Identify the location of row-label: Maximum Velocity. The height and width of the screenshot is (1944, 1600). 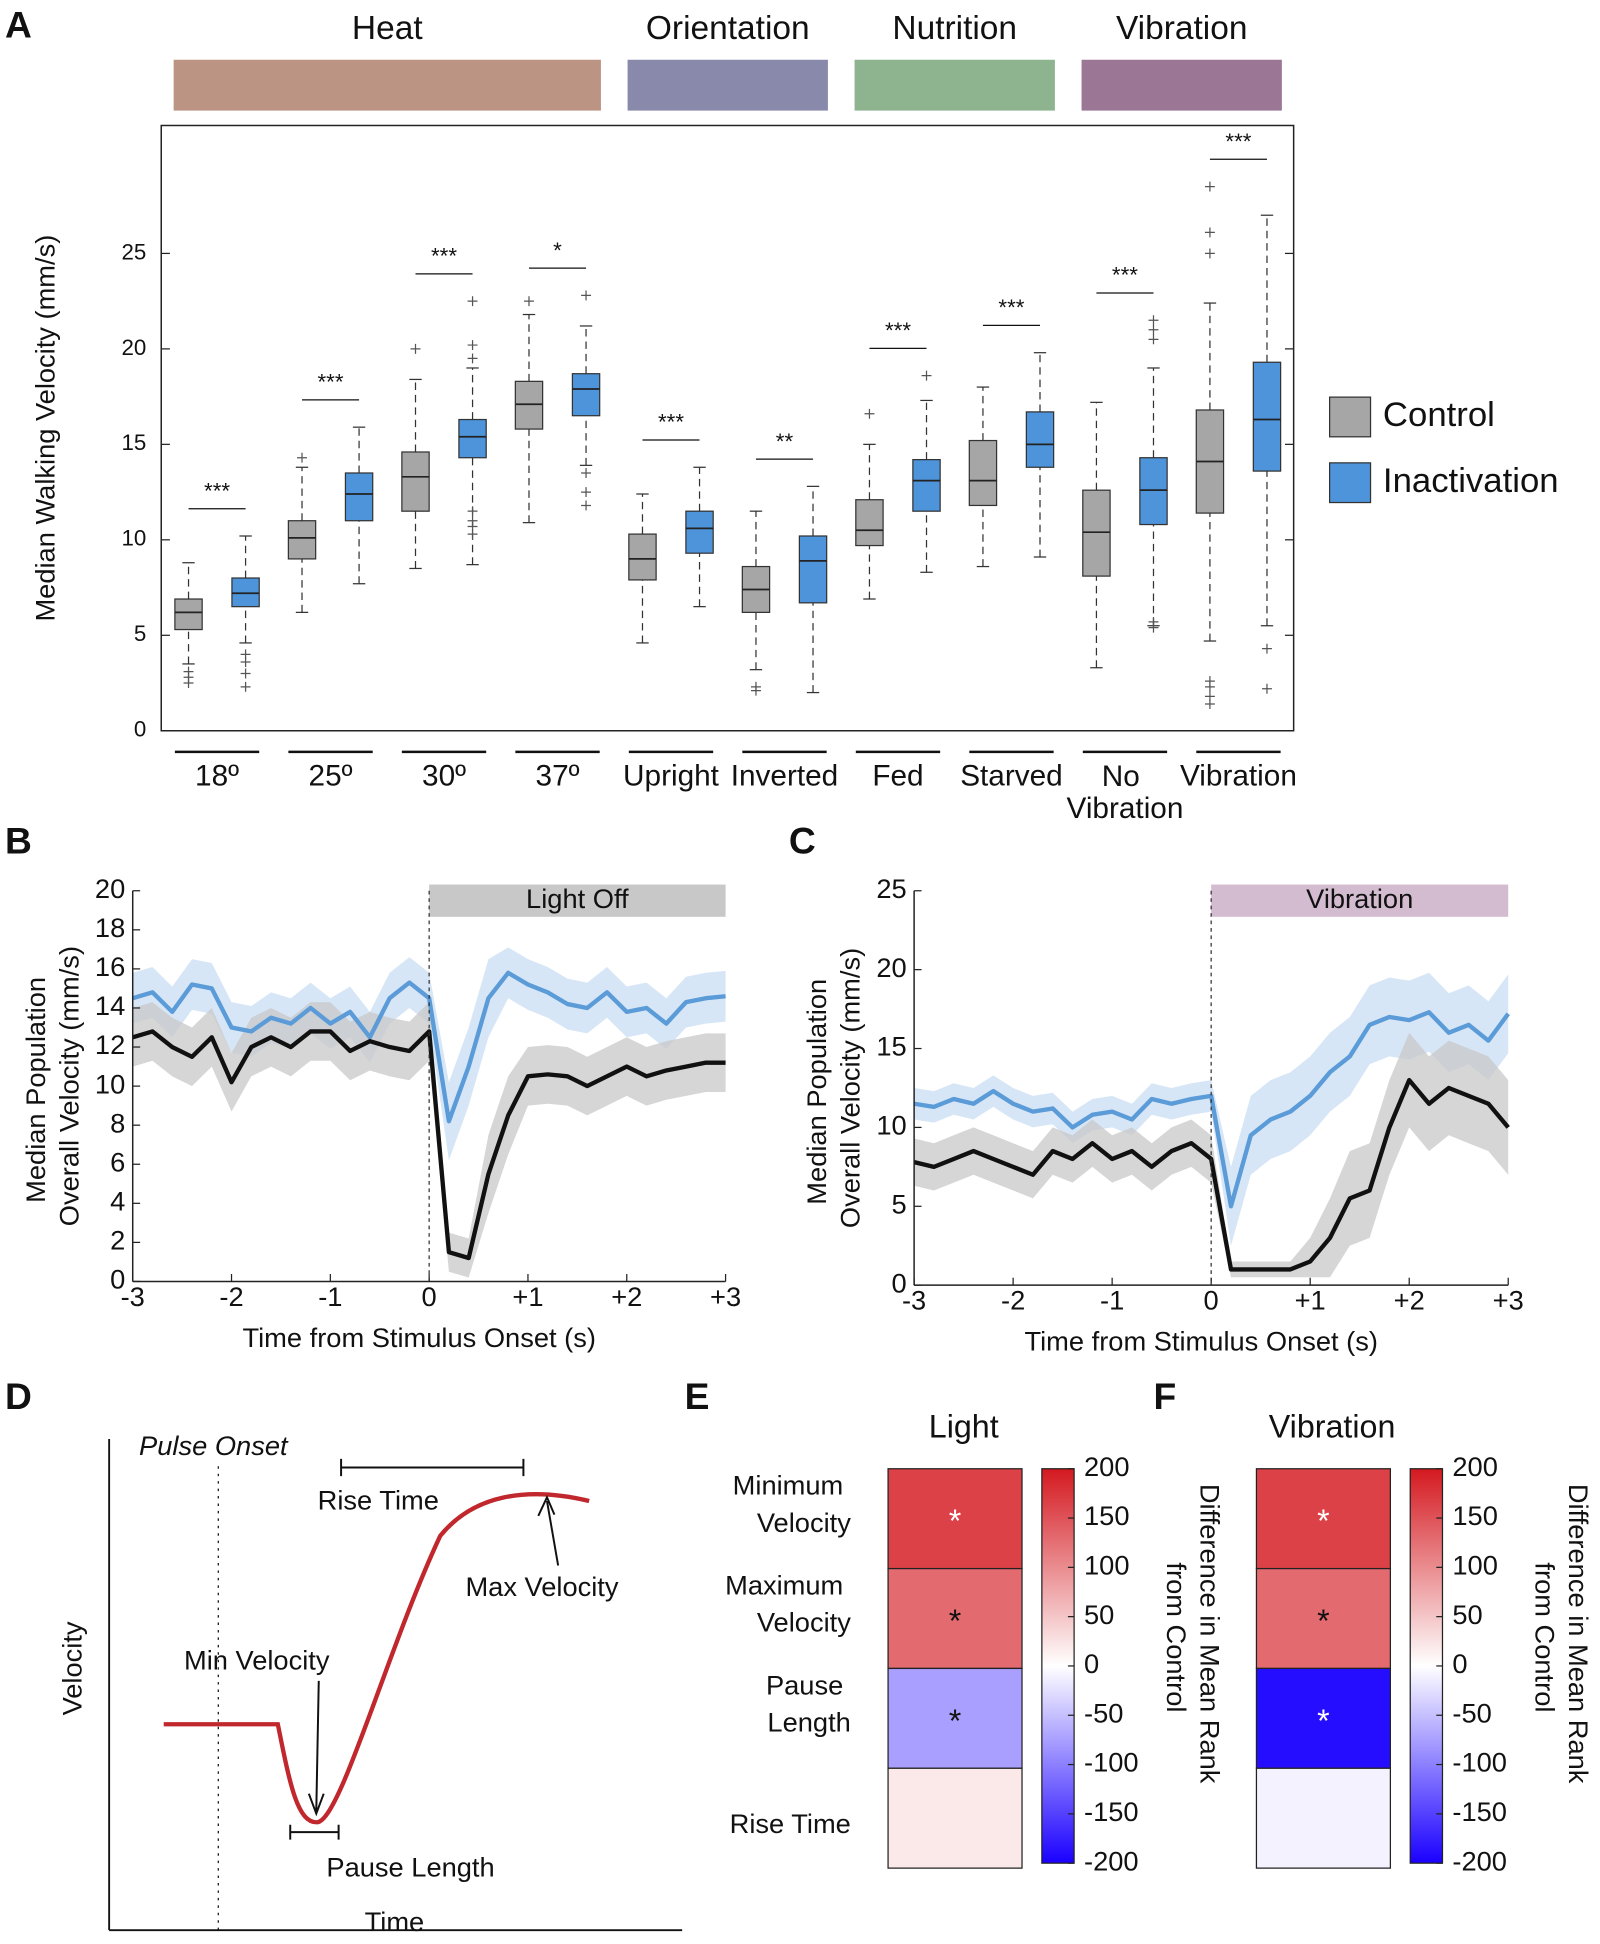
(788, 1604).